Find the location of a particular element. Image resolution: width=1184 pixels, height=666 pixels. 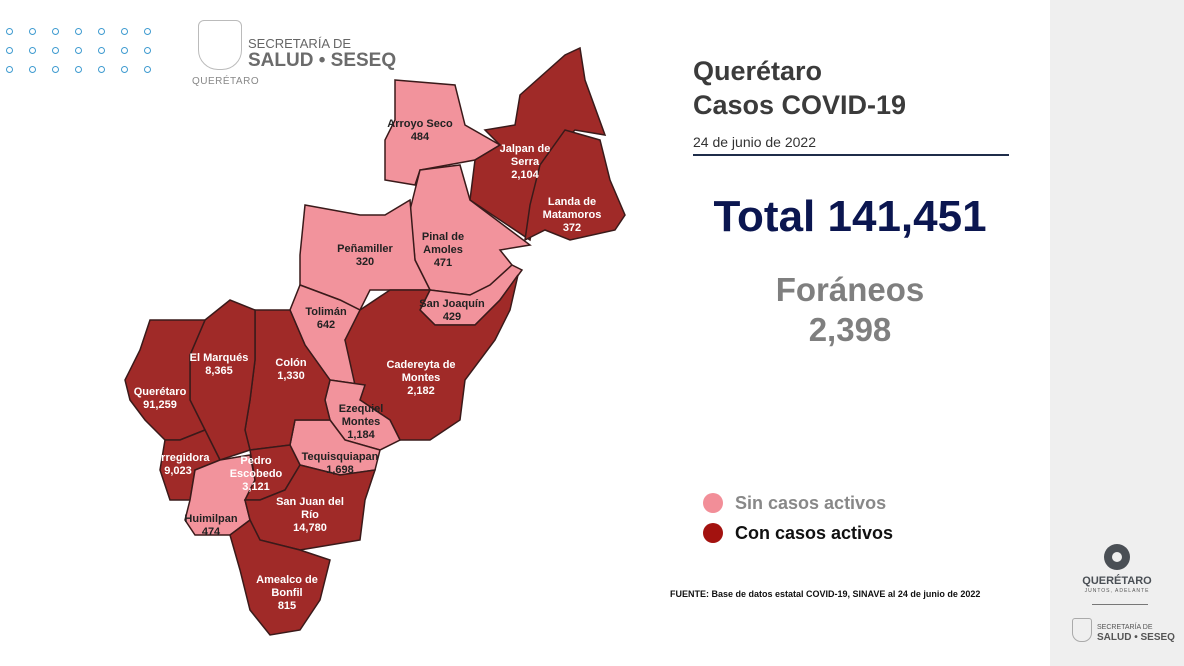

municipality-name: Pinal de Amoles is located at coordinates (443, 243).